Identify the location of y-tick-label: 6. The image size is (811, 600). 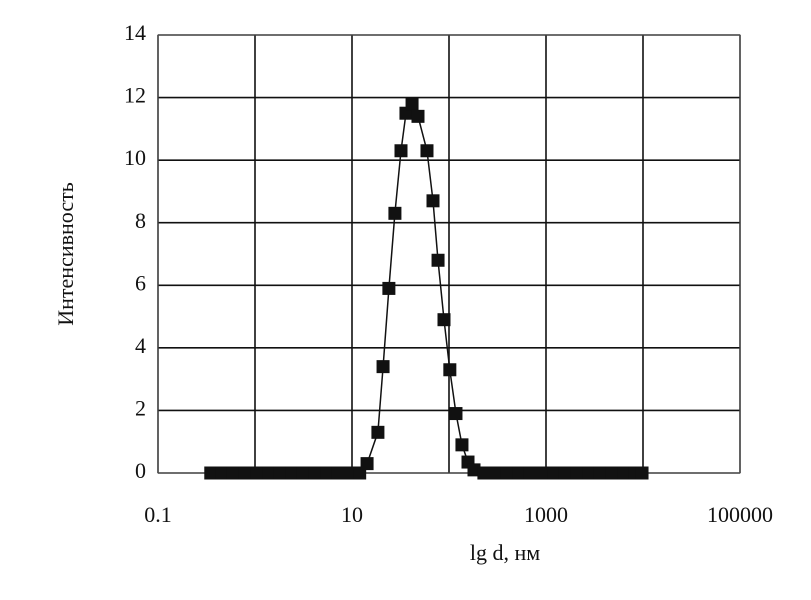
(140, 282).